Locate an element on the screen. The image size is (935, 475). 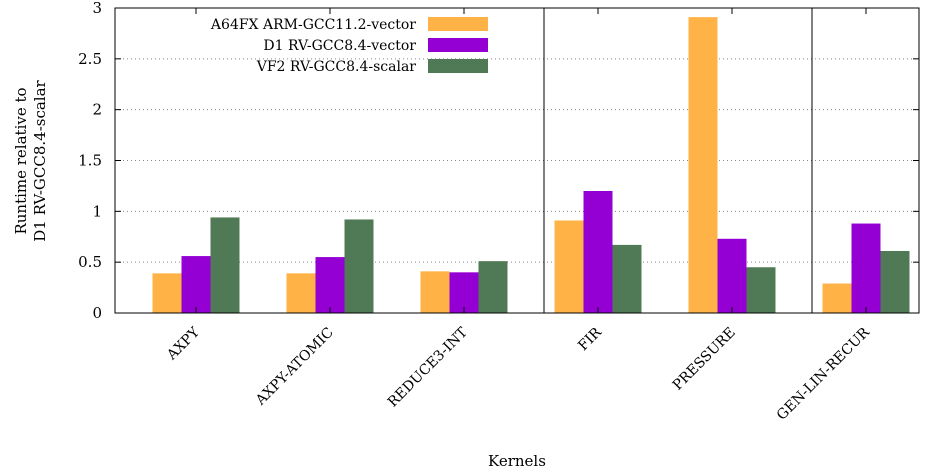
y-tick-label: 0.5 is located at coordinates (90, 262).